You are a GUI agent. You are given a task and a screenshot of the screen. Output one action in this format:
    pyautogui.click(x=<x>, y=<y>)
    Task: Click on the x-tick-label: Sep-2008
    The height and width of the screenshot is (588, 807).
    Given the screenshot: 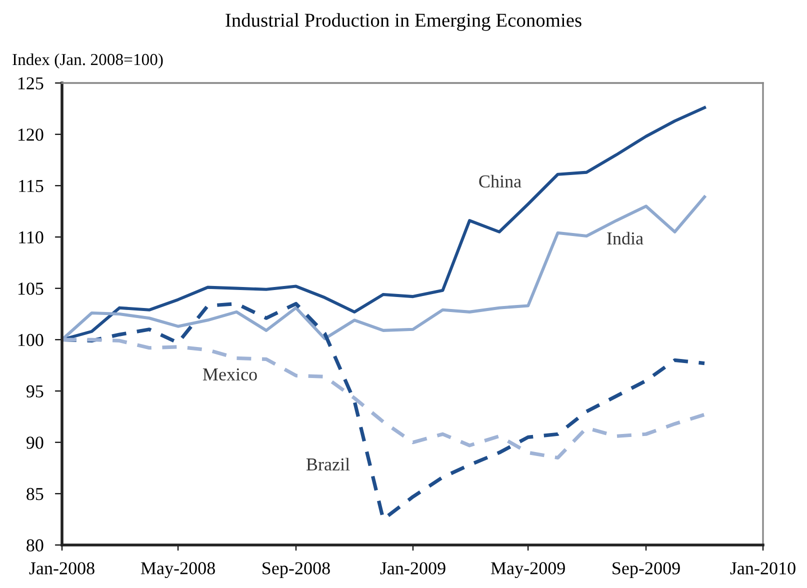 What is the action you would take?
    pyautogui.click(x=296, y=570)
    